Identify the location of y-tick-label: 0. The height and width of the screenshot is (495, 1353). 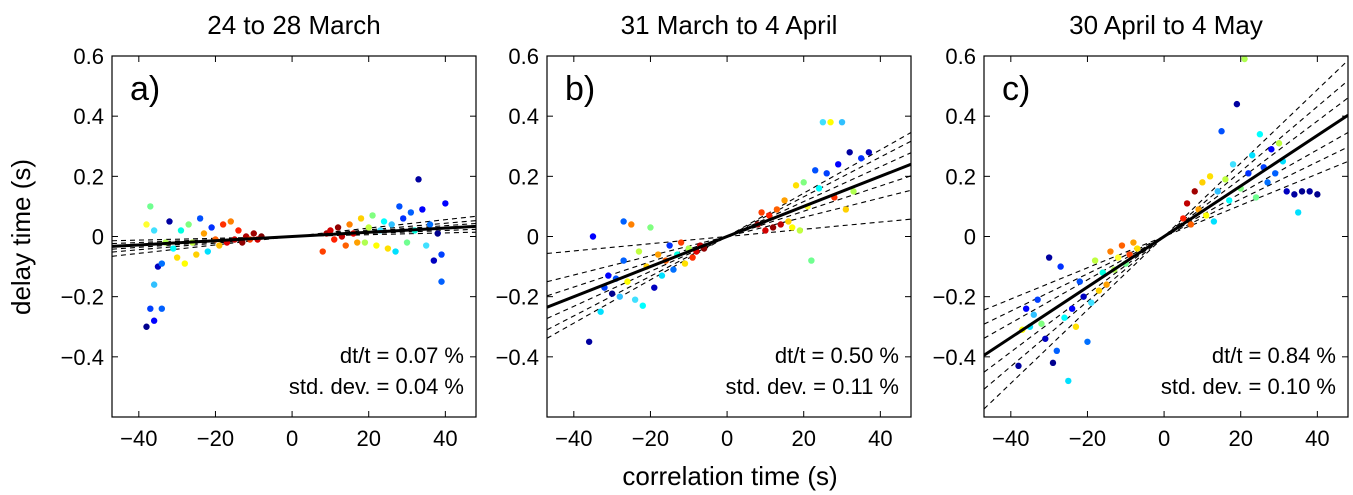
(970, 237).